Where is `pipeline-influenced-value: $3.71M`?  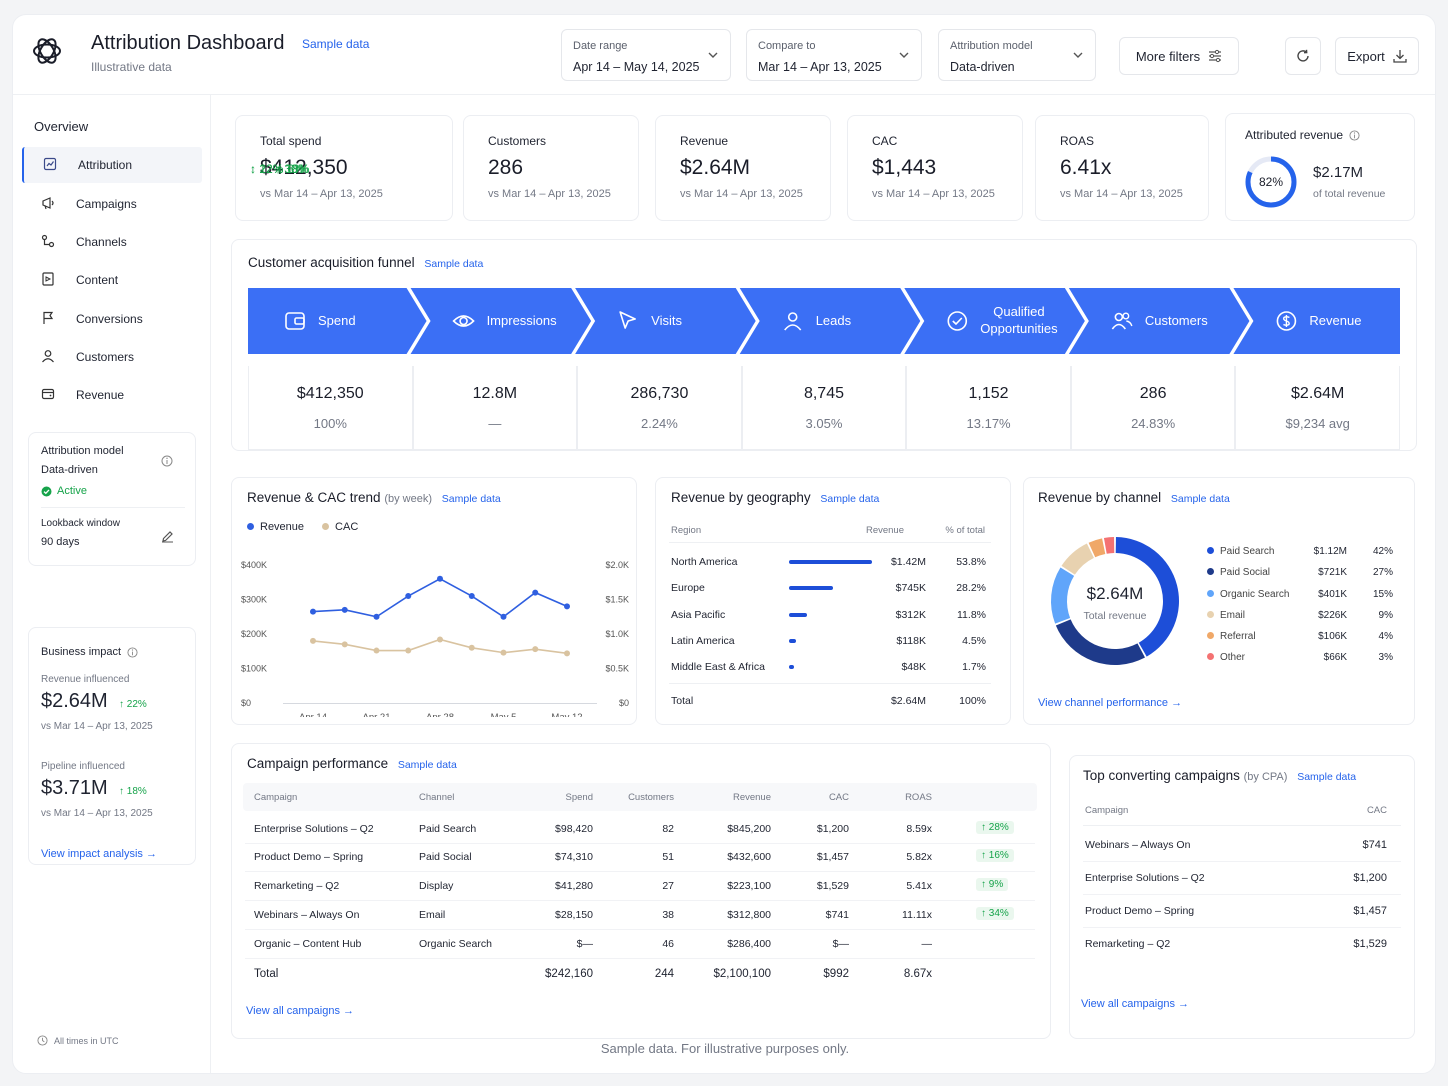
pipeline-influenced-value: $3.71M is located at coordinates (74, 788).